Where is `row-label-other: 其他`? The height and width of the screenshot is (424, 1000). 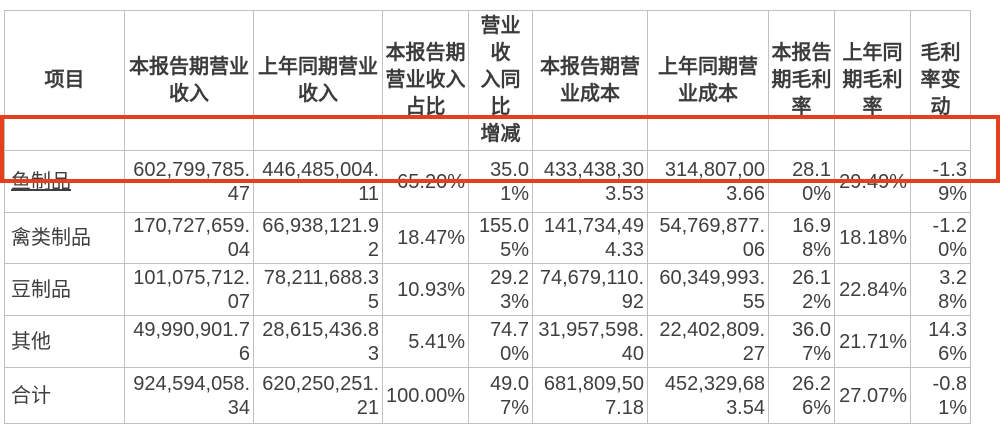 row-label-other: 其他 is located at coordinates (64, 341).